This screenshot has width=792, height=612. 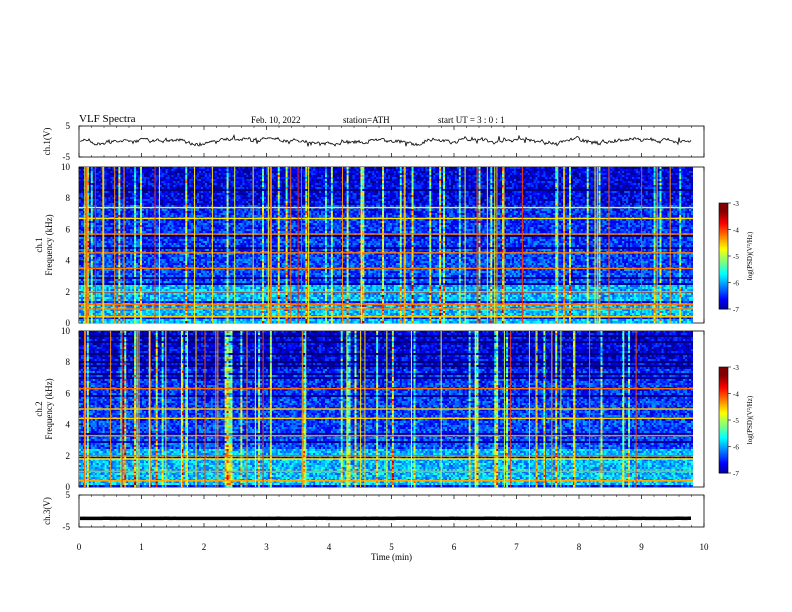 I want to click on x-tick-label: 9, so click(x=641, y=547).